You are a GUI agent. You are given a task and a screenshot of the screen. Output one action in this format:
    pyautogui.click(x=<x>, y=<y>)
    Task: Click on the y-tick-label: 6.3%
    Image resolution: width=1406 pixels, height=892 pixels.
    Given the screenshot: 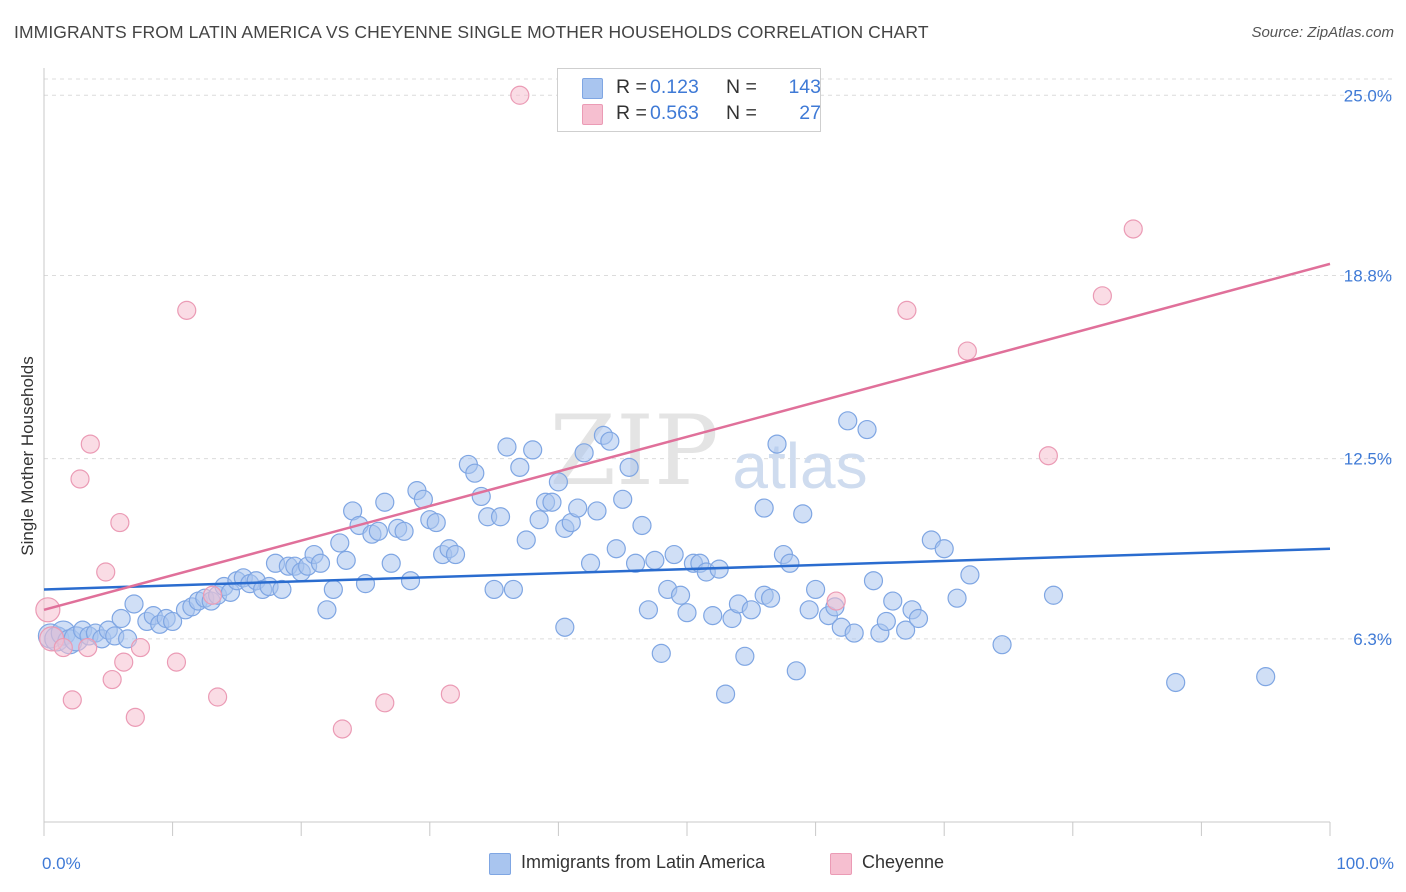 What is the action you would take?
    pyautogui.click(x=1372, y=639)
    